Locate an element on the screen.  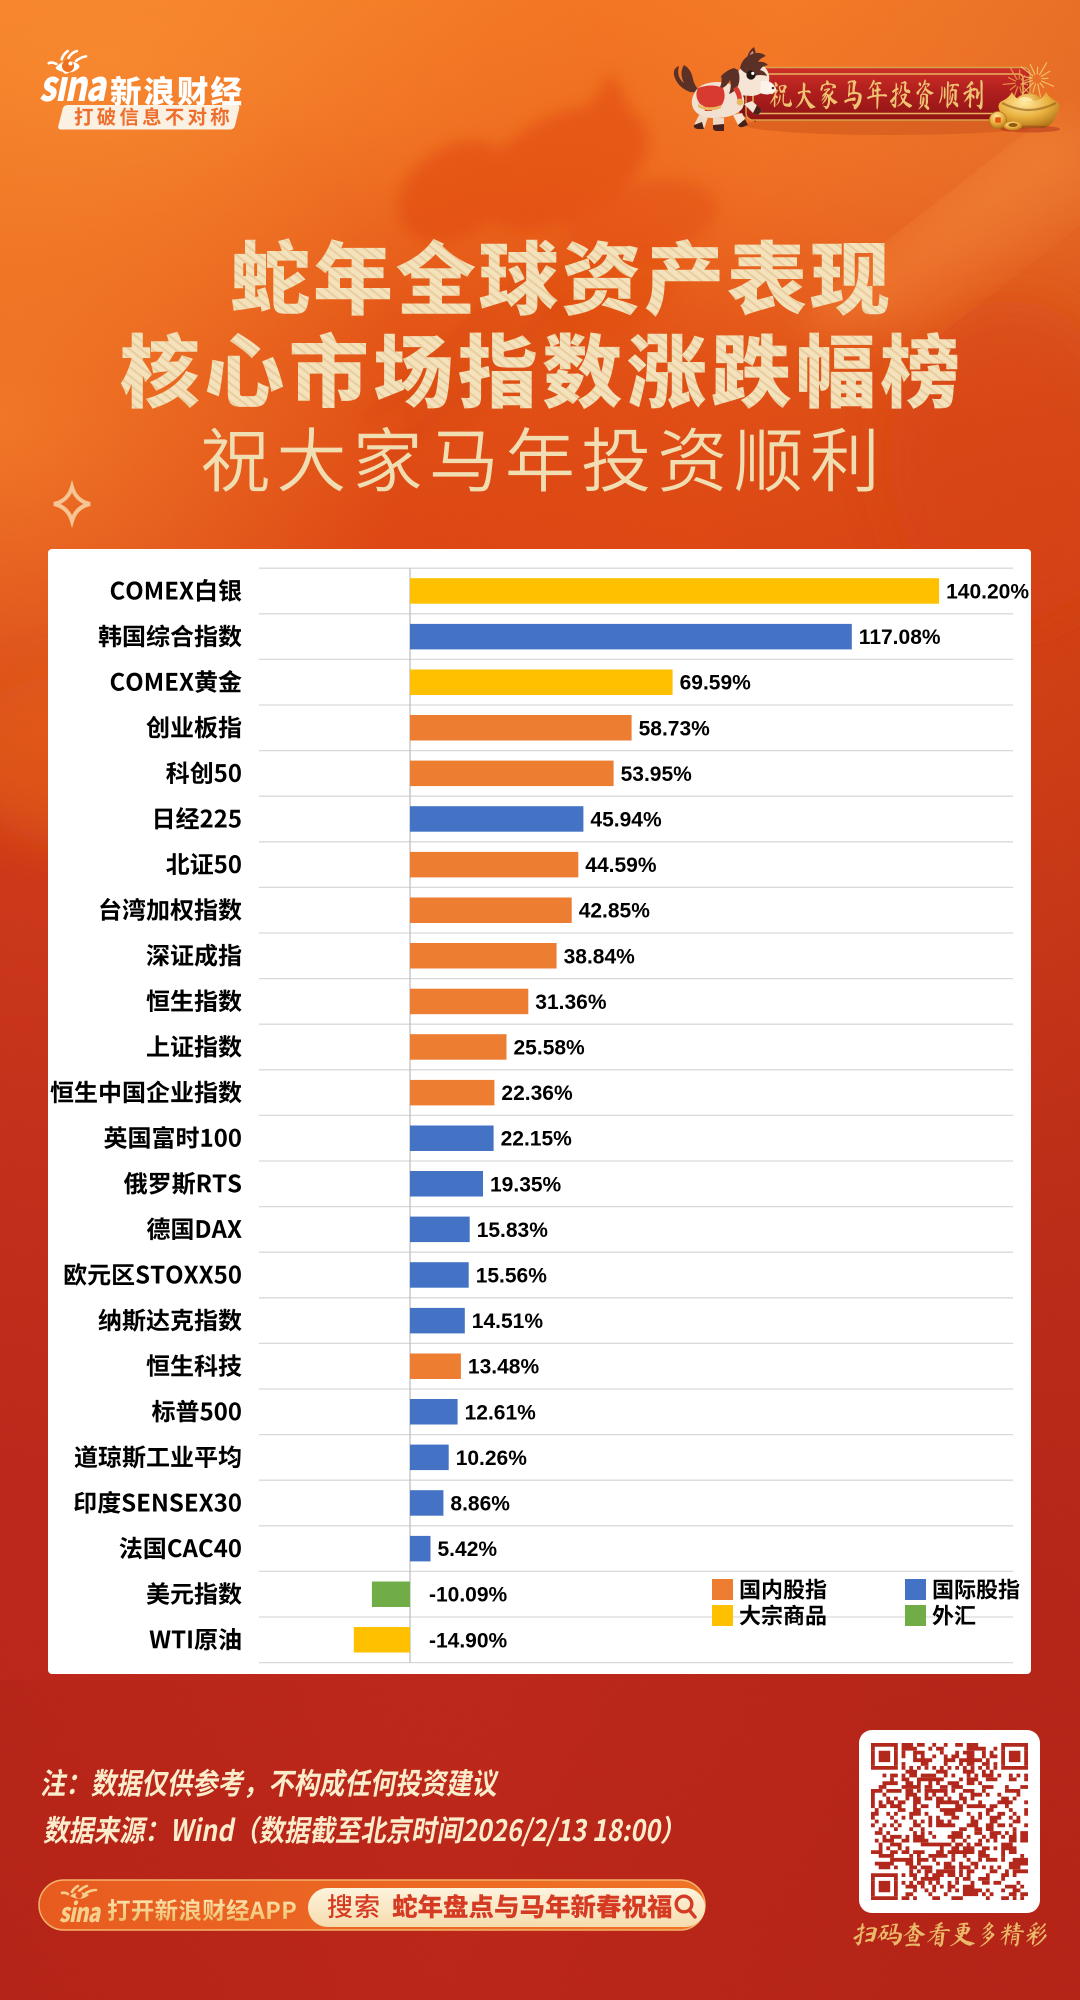
svg-text: 38.84% is located at coordinates (600, 956).